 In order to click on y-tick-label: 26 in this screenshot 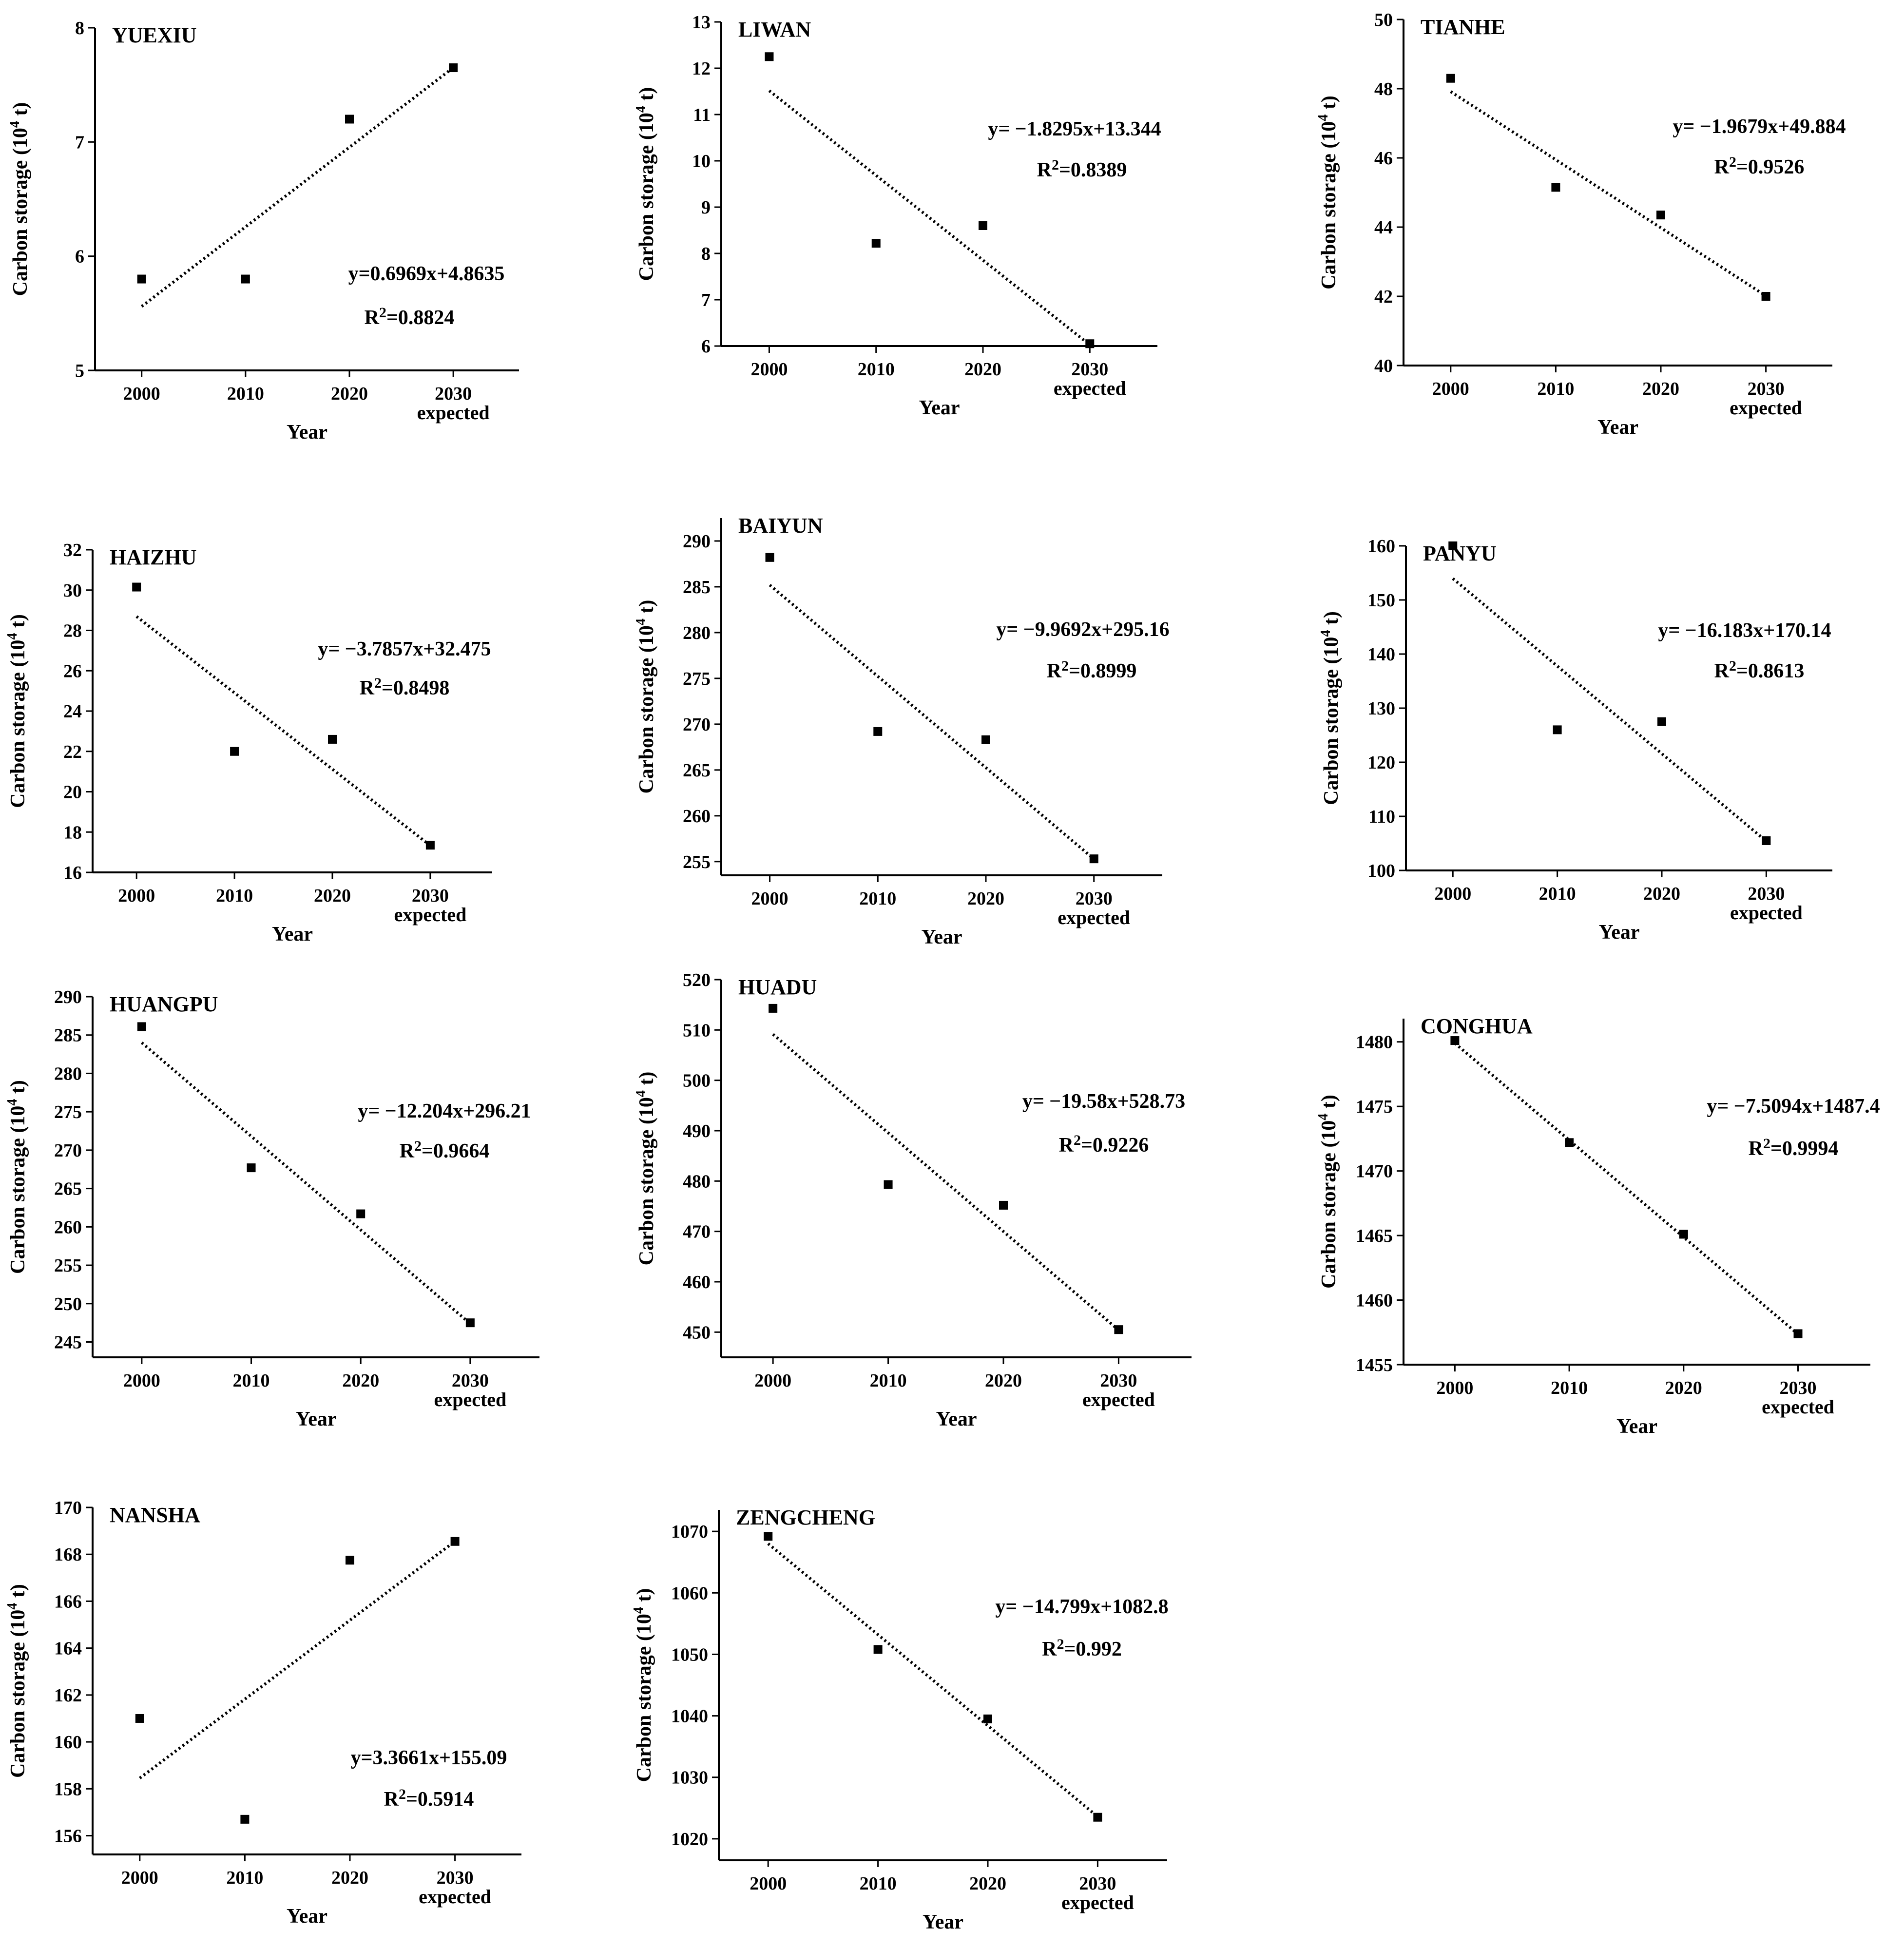, I will do `click(72, 671)`.